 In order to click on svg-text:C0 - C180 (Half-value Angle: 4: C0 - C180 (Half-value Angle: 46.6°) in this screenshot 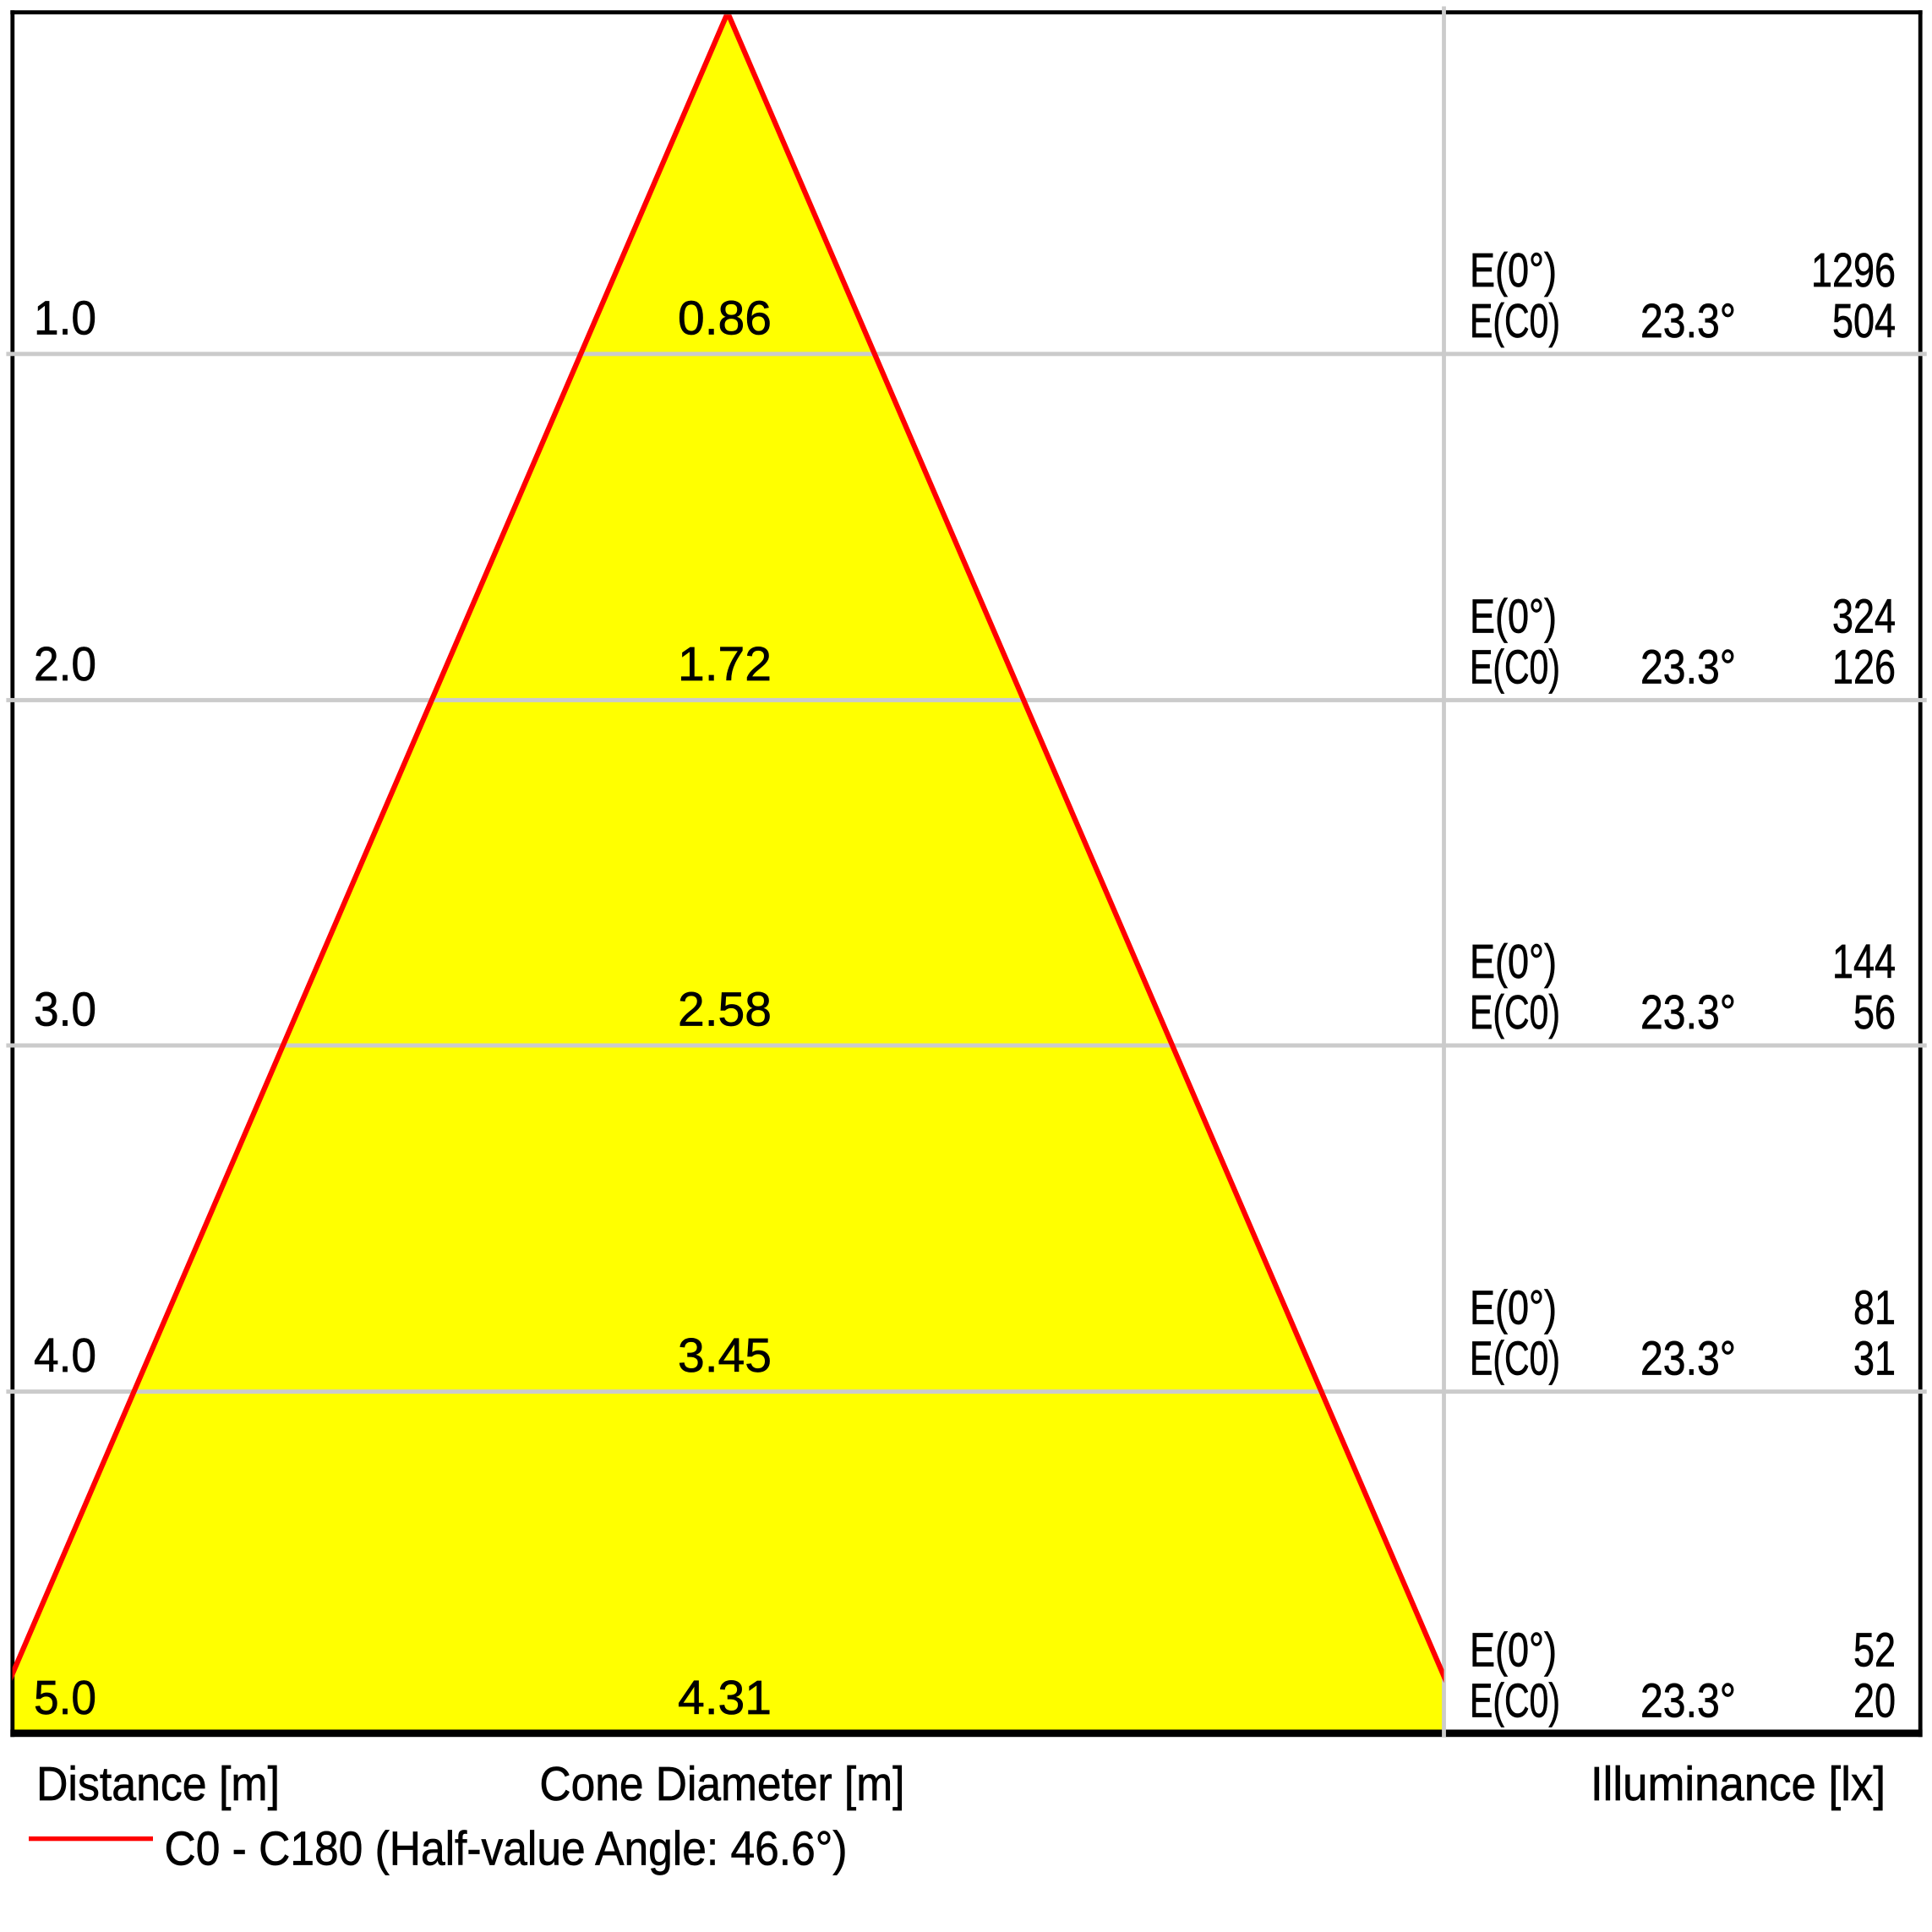, I will do `click(506, 1849)`.